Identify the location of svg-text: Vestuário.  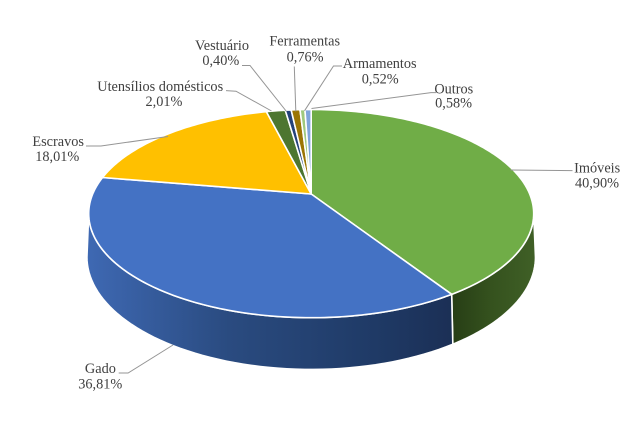
(222, 46).